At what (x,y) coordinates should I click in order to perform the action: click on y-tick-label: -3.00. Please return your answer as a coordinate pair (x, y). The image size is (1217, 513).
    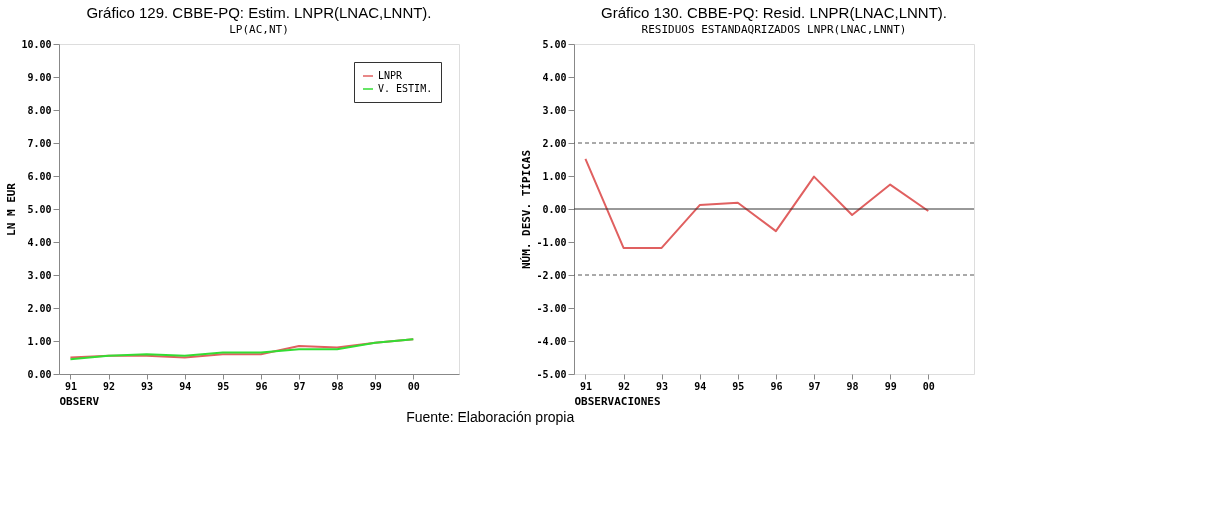
    Looking at the image, I should click on (551, 308).